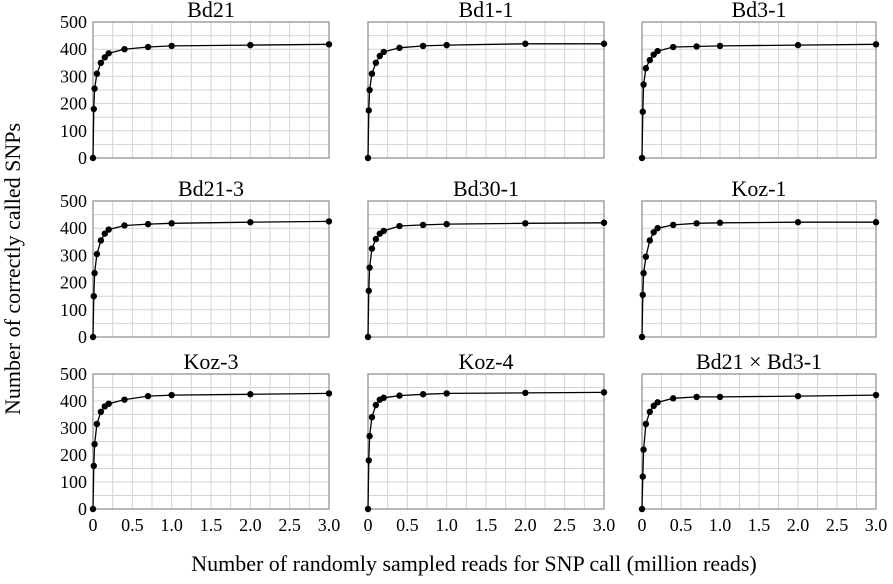 The image size is (893, 584). I want to click on panel-title: Bd3-1, so click(759, 11).